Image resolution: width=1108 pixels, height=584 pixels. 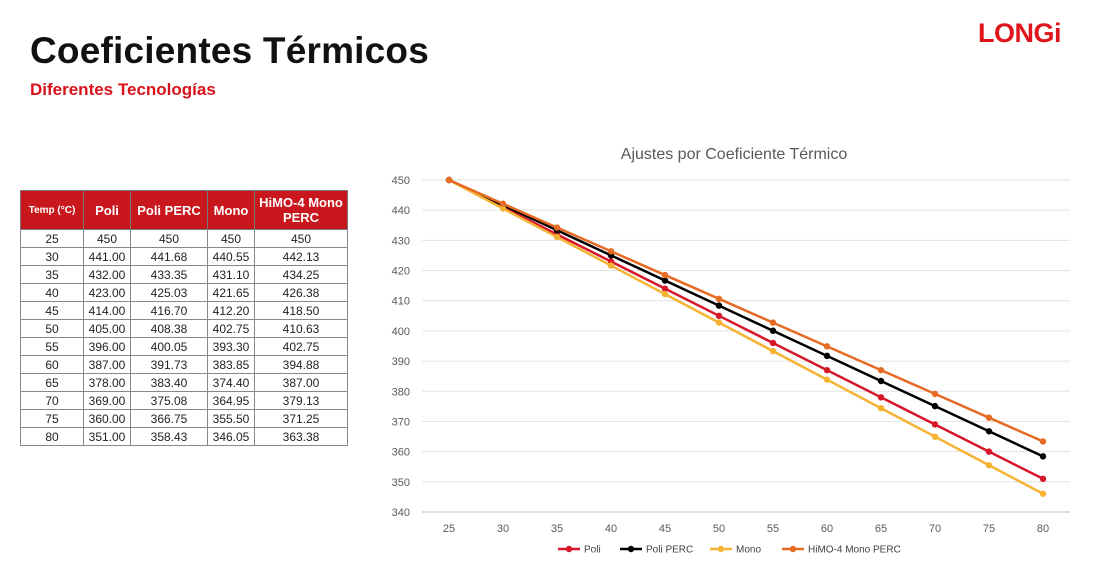 I want to click on y-axis: 340 350 360 370 380 390 400 410 420 430 440 450, so click(x=401, y=347).